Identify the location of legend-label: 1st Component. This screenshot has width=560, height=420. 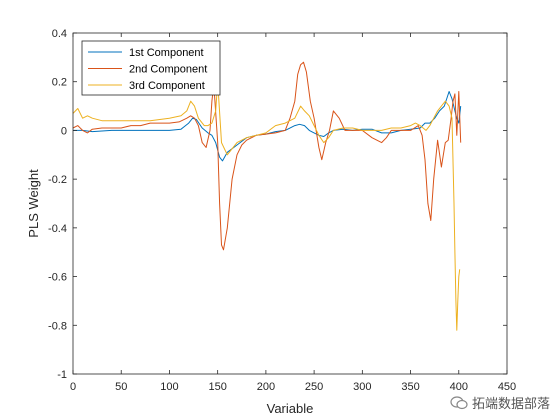
(166, 53).